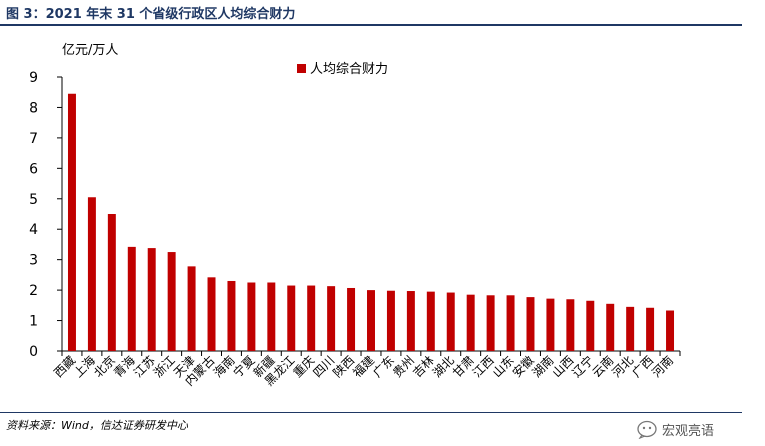 Image resolution: width=765 pixels, height=446 pixels. I want to click on source-note: 资料来源：Wind，信达证券研发中心, so click(97, 425).